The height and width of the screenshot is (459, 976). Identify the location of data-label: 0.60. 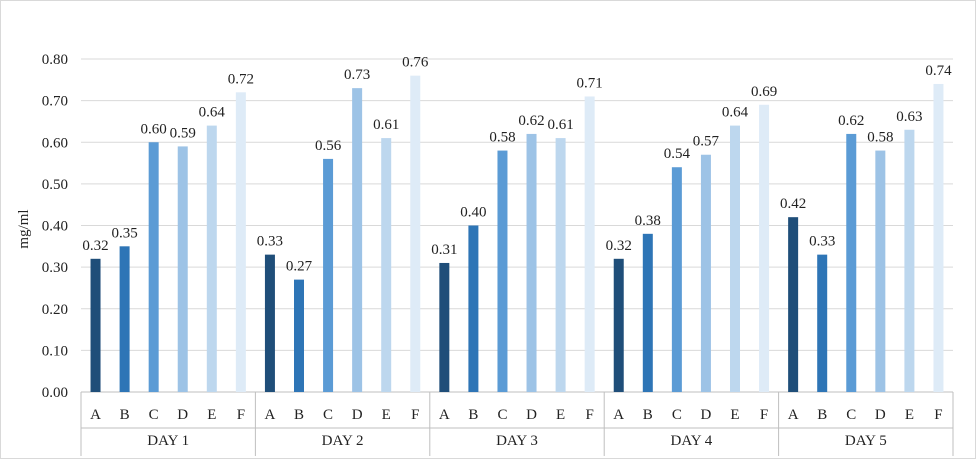
(154, 129).